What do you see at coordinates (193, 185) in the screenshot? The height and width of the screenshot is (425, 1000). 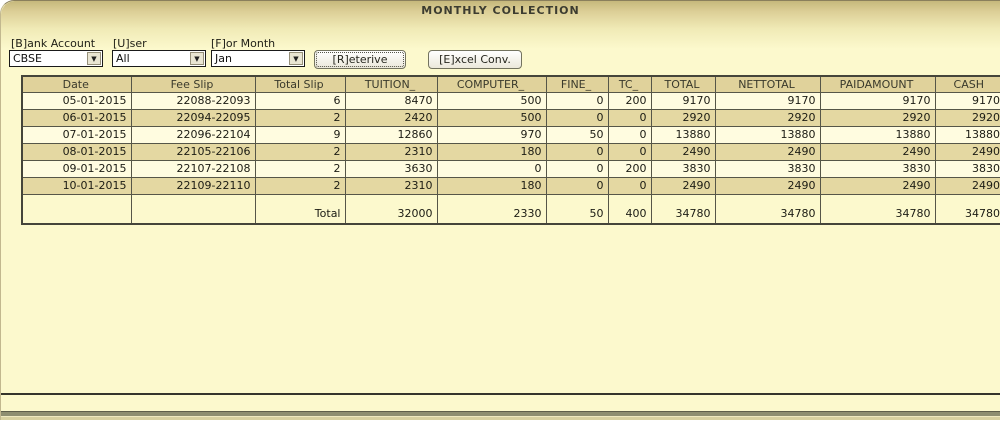 I see `cell: 22109-22110` at bounding box center [193, 185].